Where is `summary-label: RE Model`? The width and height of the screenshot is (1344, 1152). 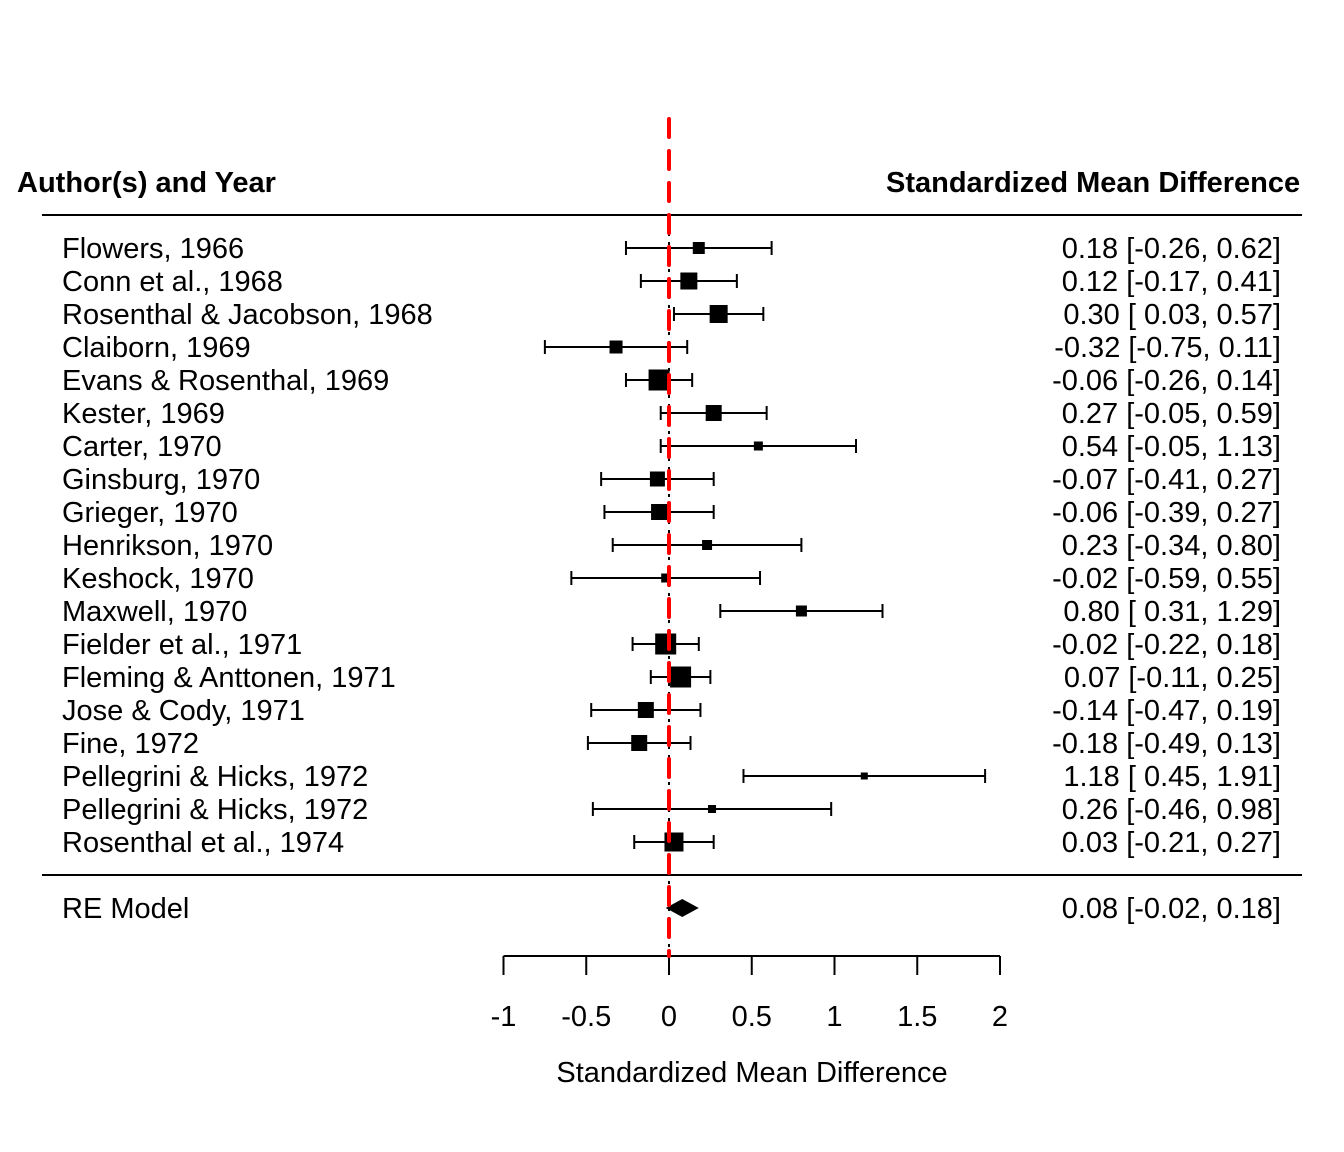
summary-label: RE Model is located at coordinates (125, 909).